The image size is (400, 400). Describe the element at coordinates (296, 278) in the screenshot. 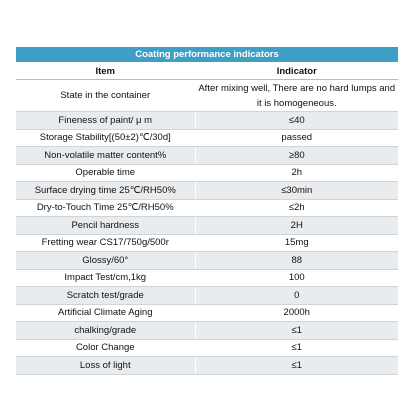

I see `indicator-cell: 100` at that location.